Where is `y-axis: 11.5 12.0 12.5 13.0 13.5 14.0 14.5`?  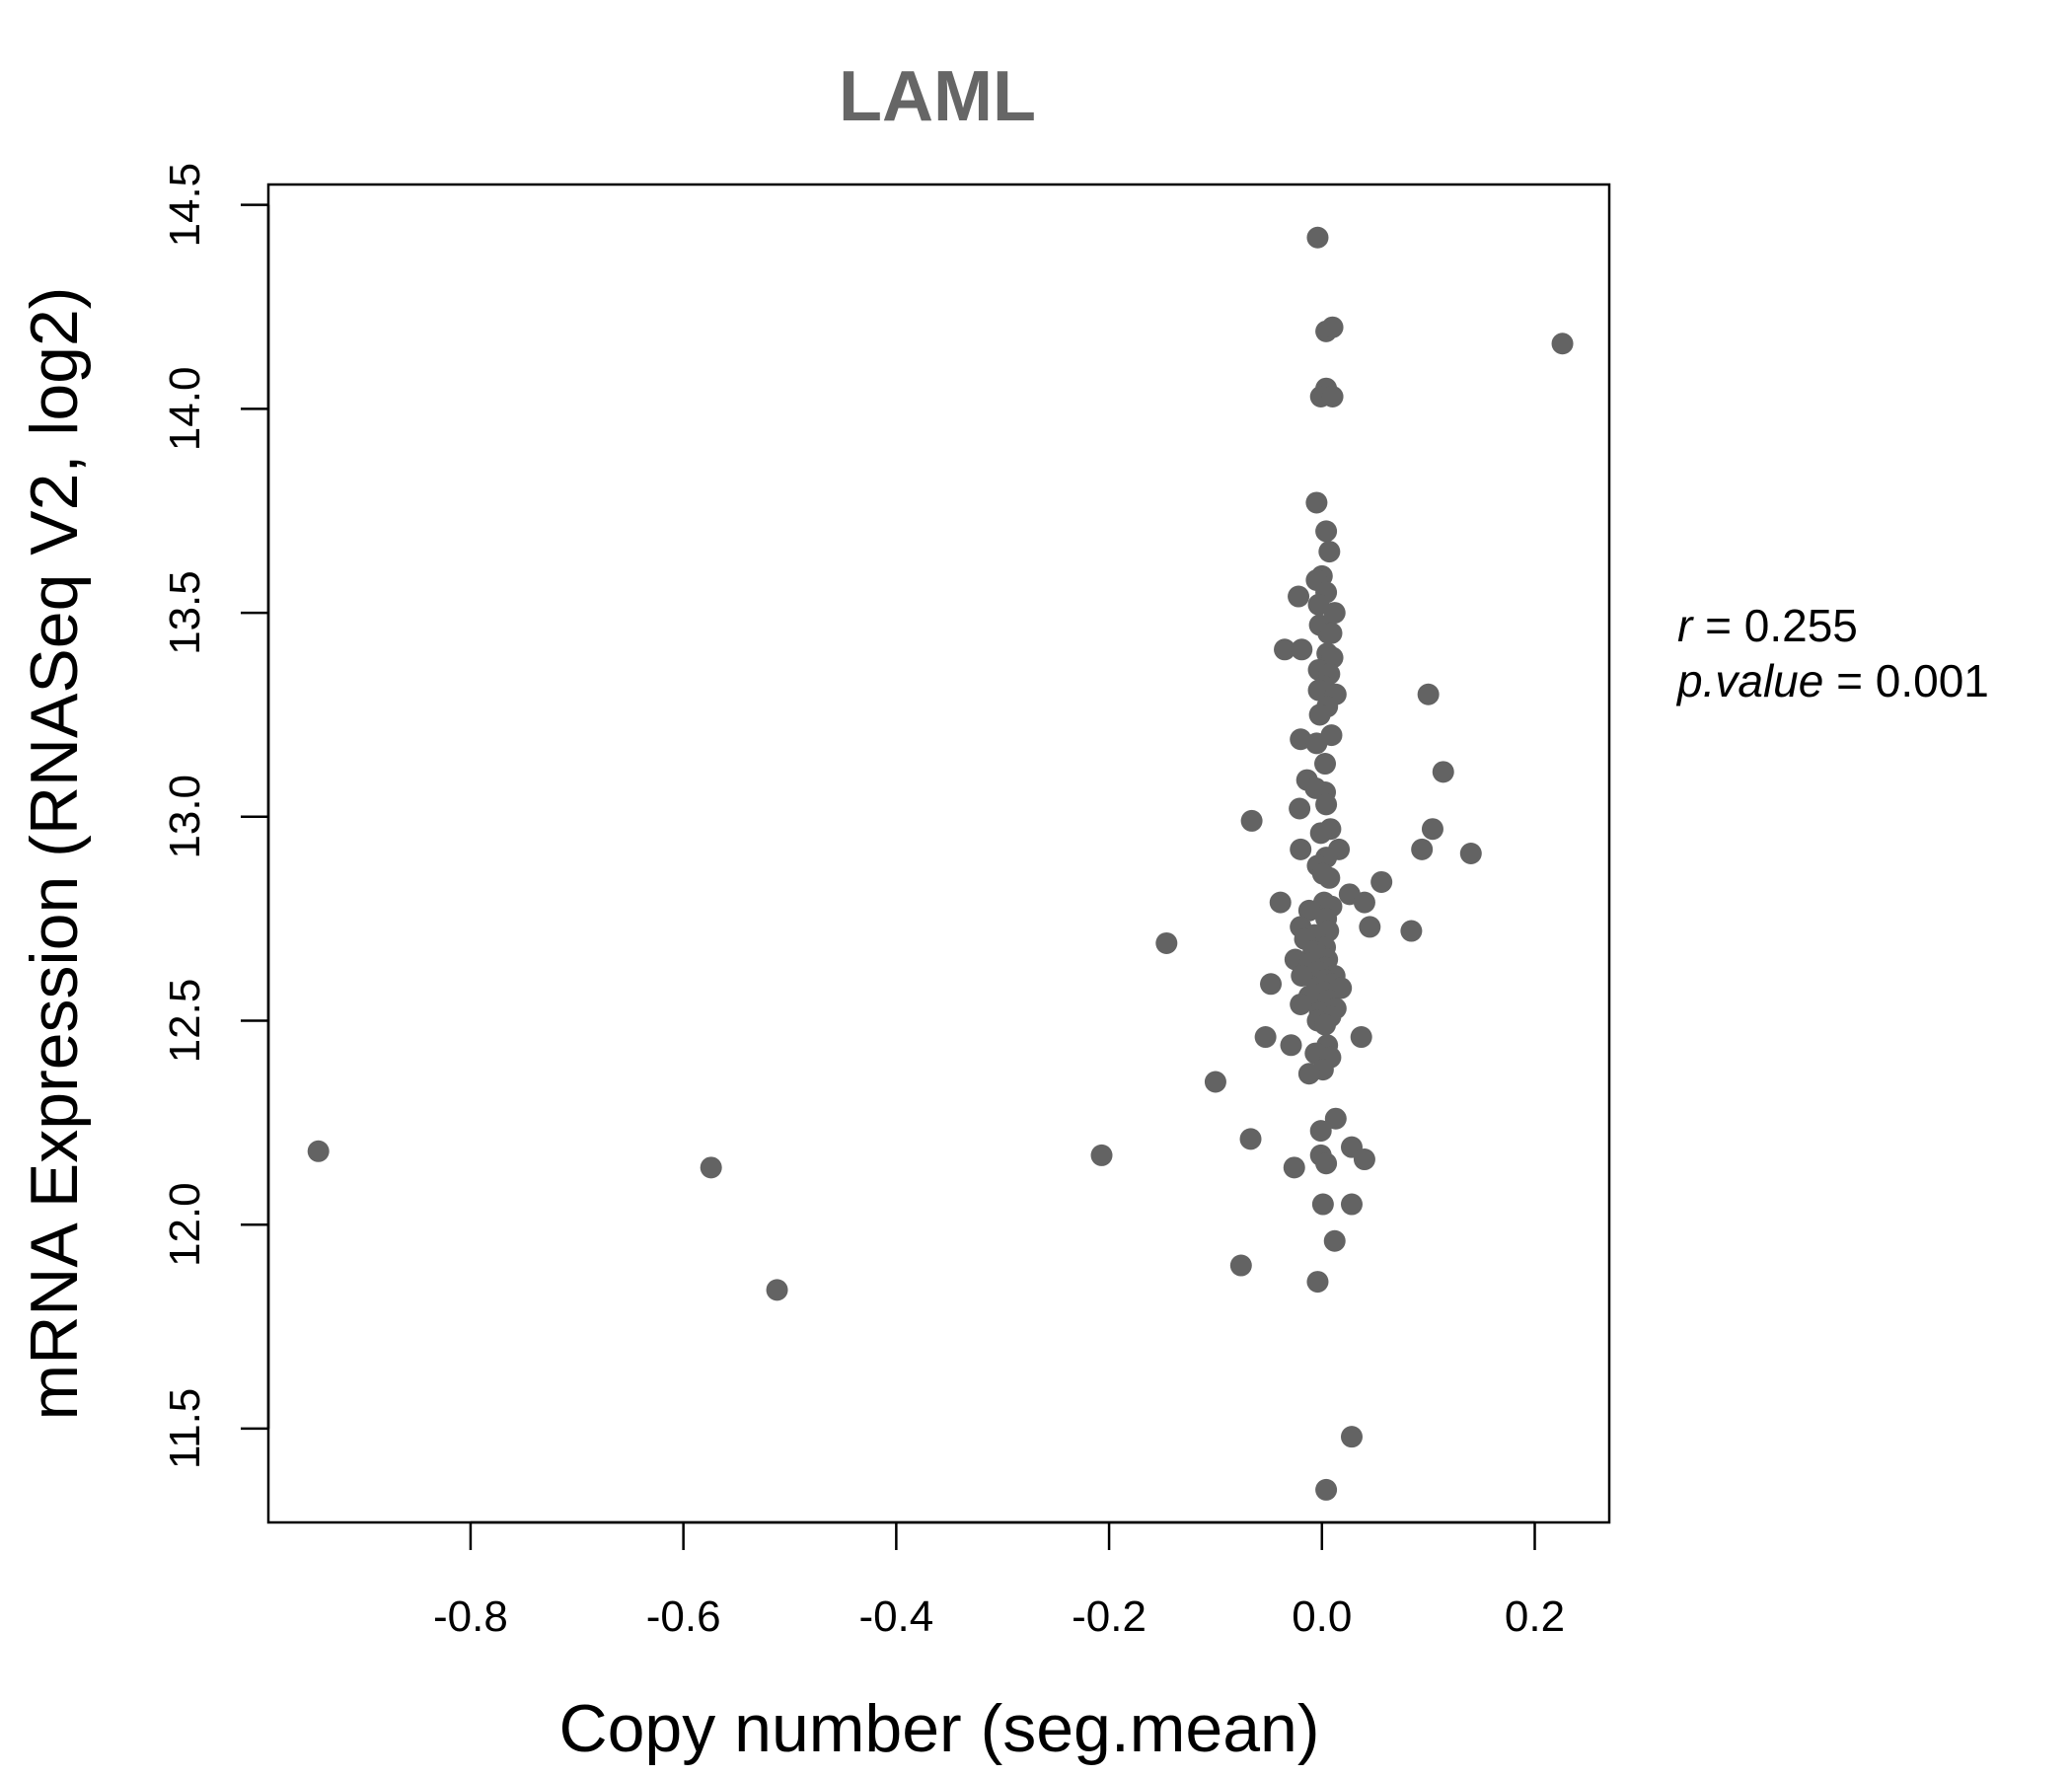 y-axis: 11.5 12.0 12.5 13.0 13.5 14.0 14.5 is located at coordinates (216, 816).